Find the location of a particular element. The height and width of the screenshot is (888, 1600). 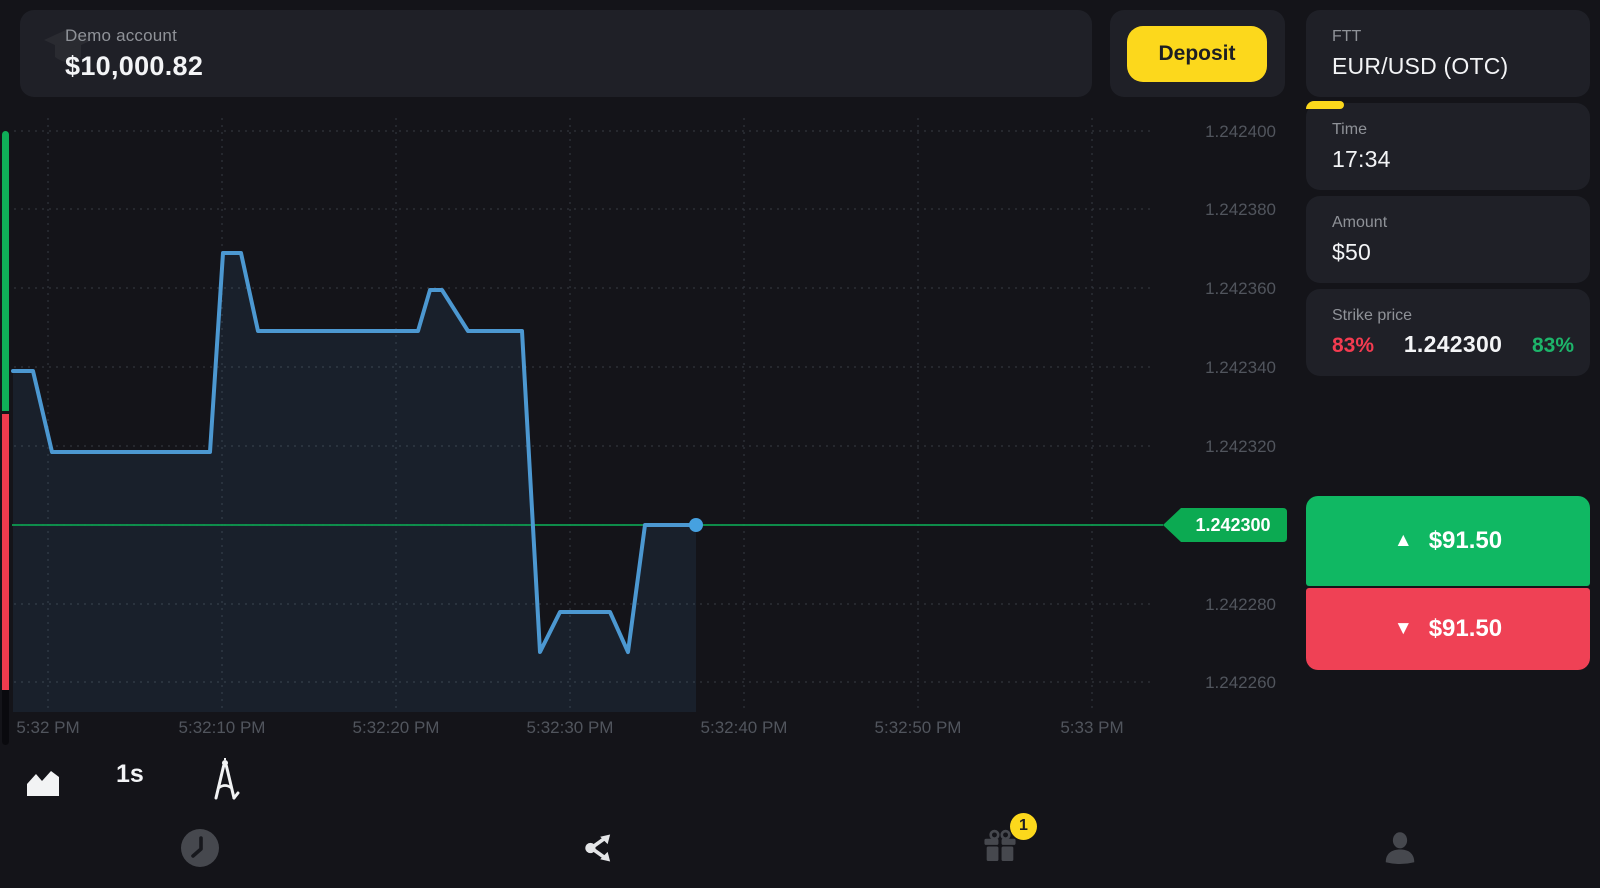

call-up-button: ▲ $91.50 is located at coordinates (1448, 541).